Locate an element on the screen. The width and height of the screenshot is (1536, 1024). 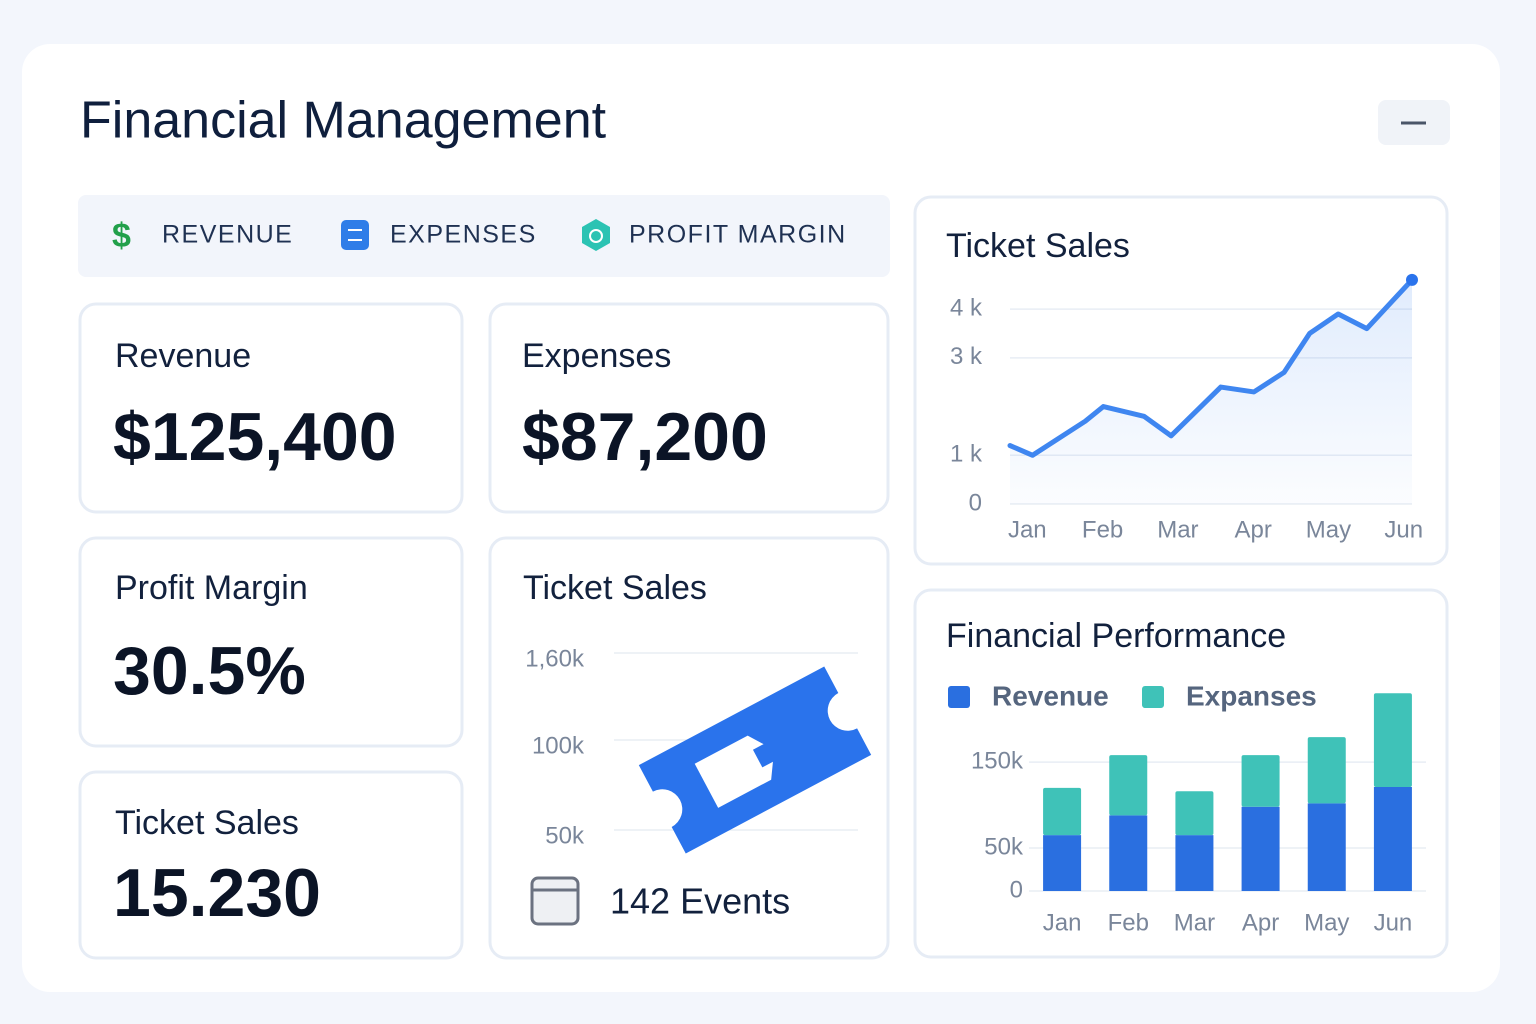
calendar-icon is located at coordinates (555, 901).